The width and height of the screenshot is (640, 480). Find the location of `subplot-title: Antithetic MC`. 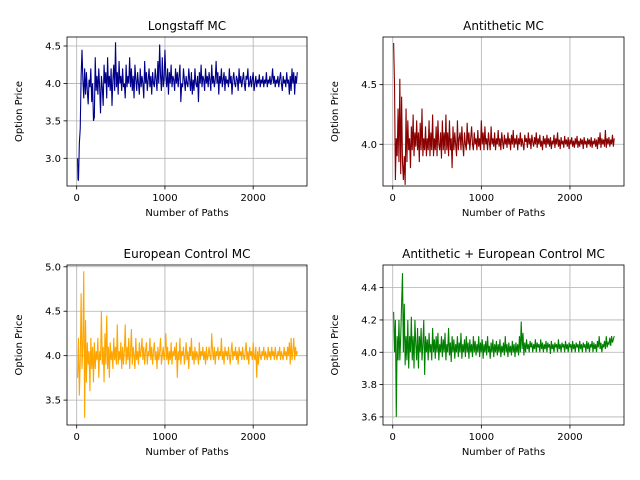

subplot-title: Antithetic MC is located at coordinates (503, 26).